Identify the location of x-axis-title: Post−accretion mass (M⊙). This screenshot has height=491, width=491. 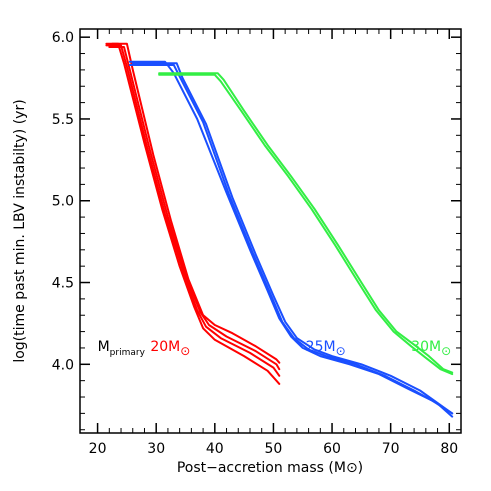
(270, 468).